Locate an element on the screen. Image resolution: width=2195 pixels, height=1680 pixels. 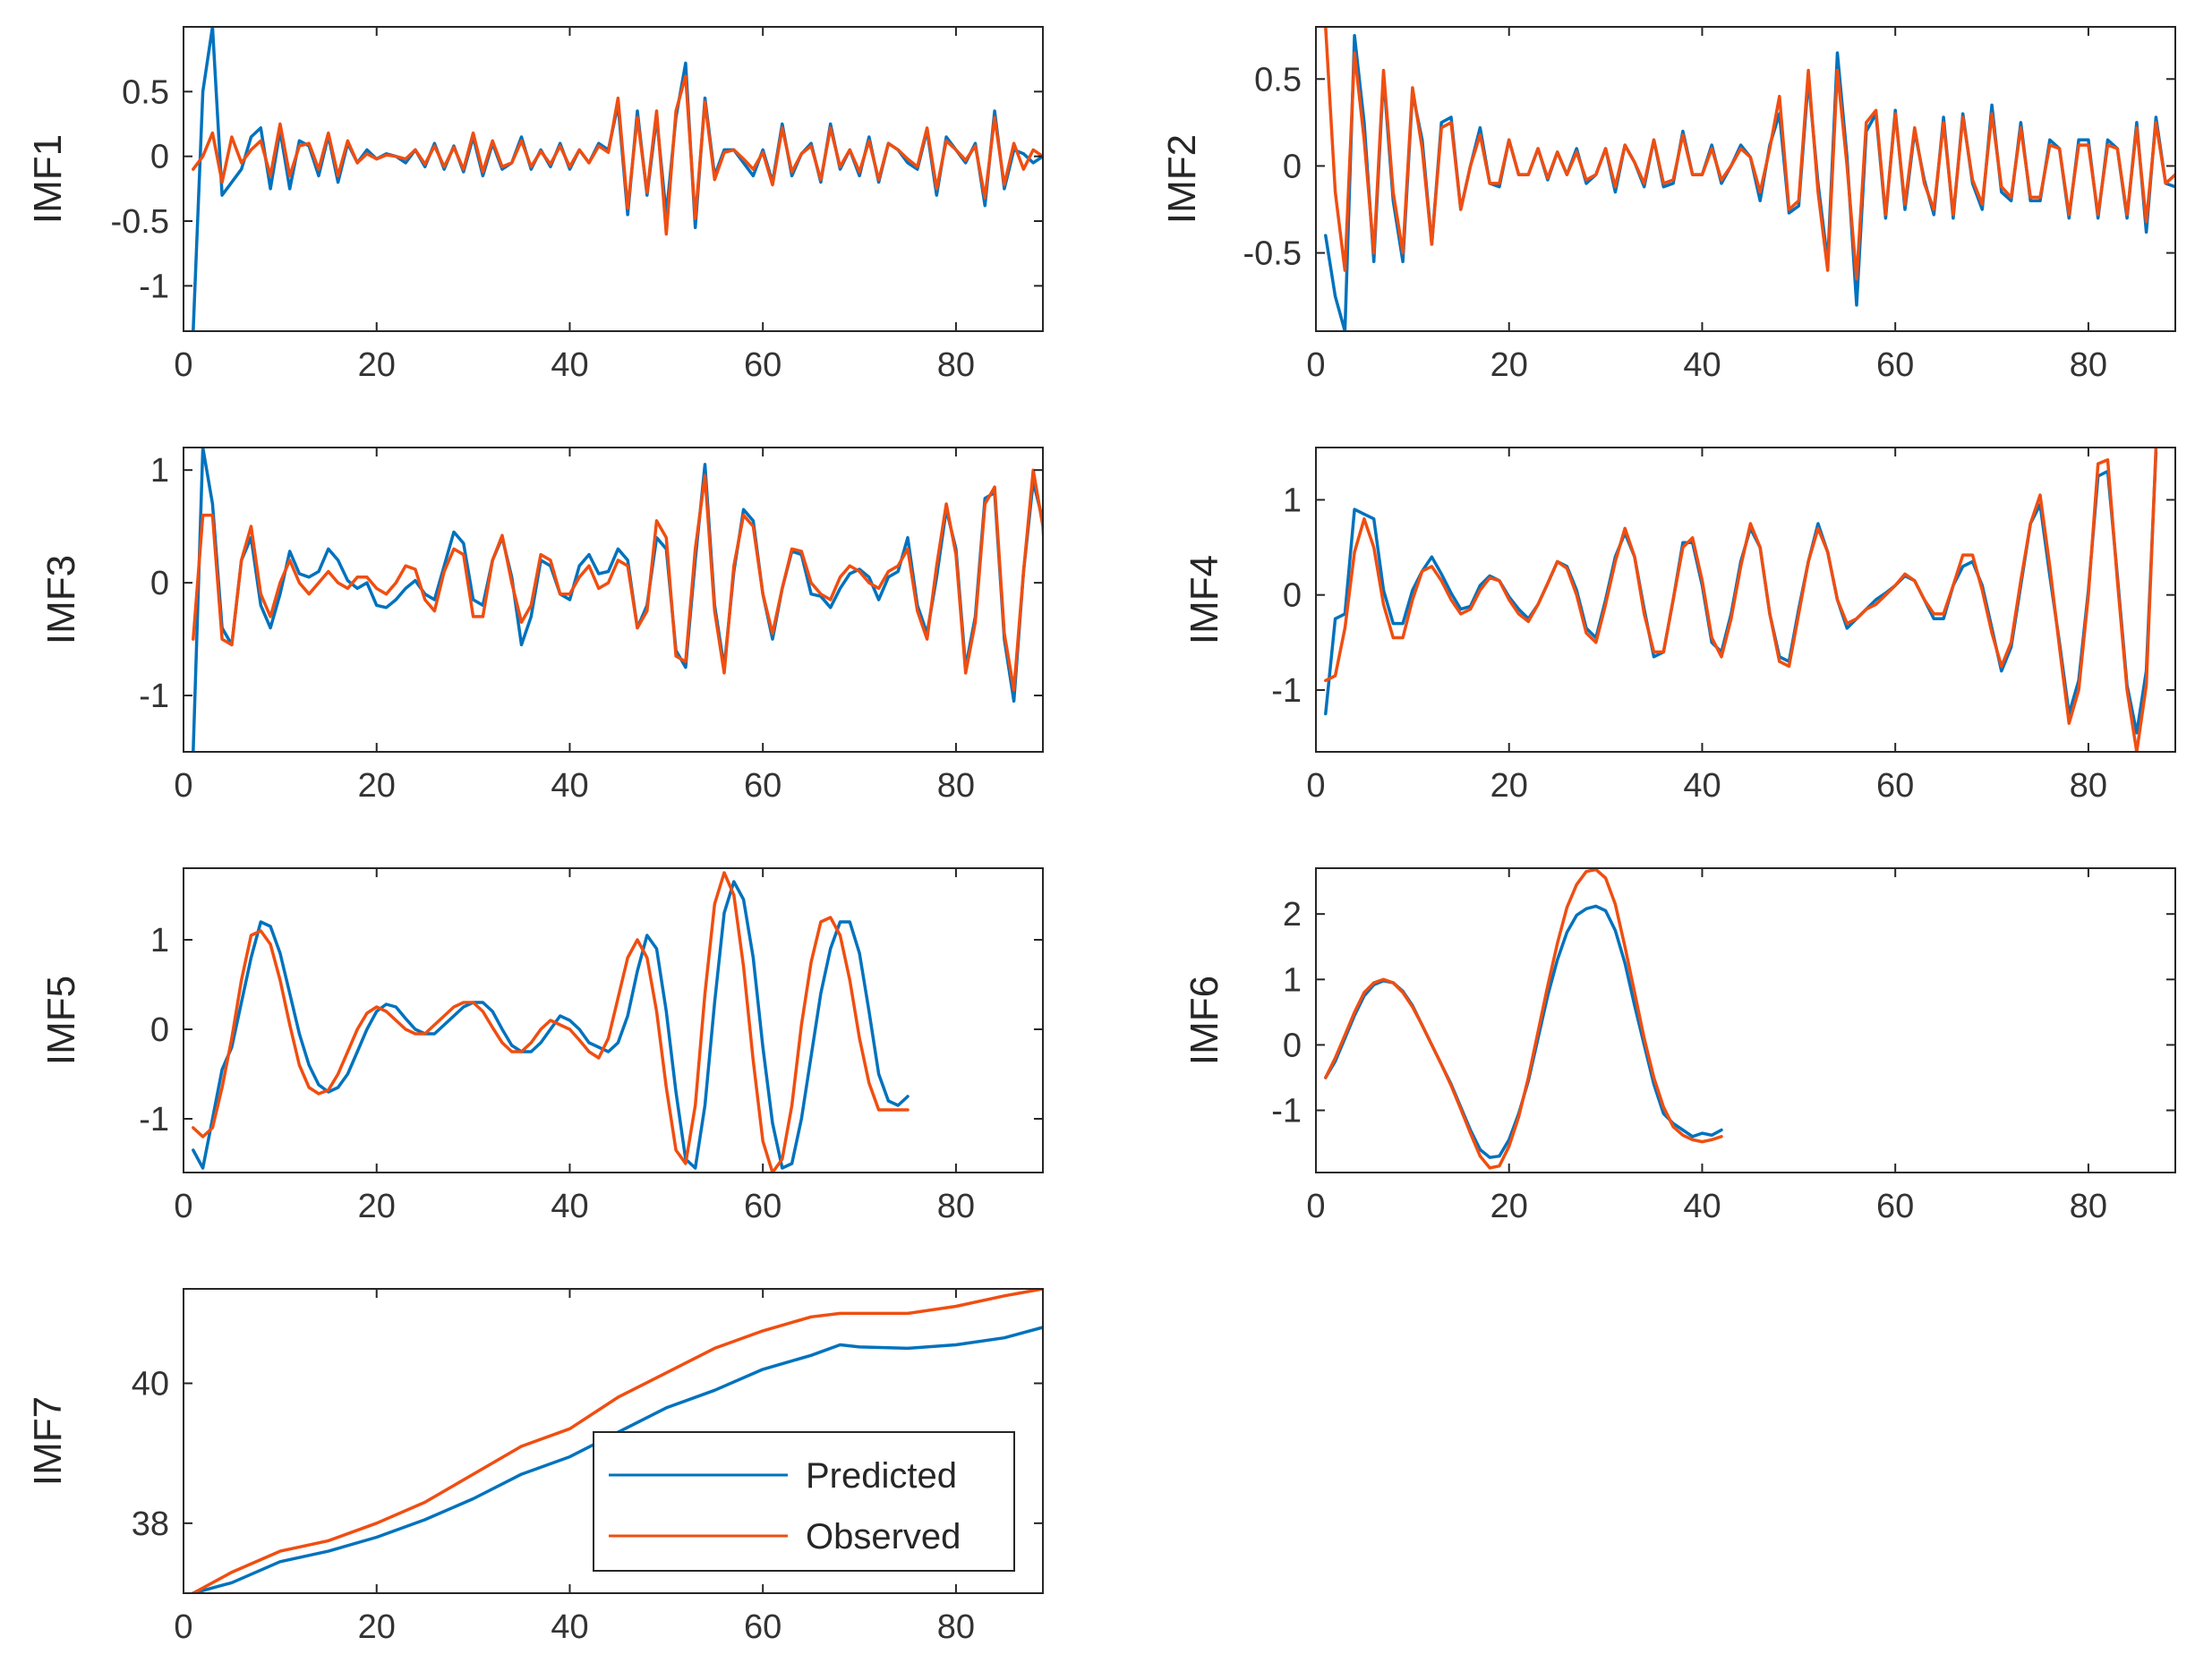
legend-box is located at coordinates (804, 1501).